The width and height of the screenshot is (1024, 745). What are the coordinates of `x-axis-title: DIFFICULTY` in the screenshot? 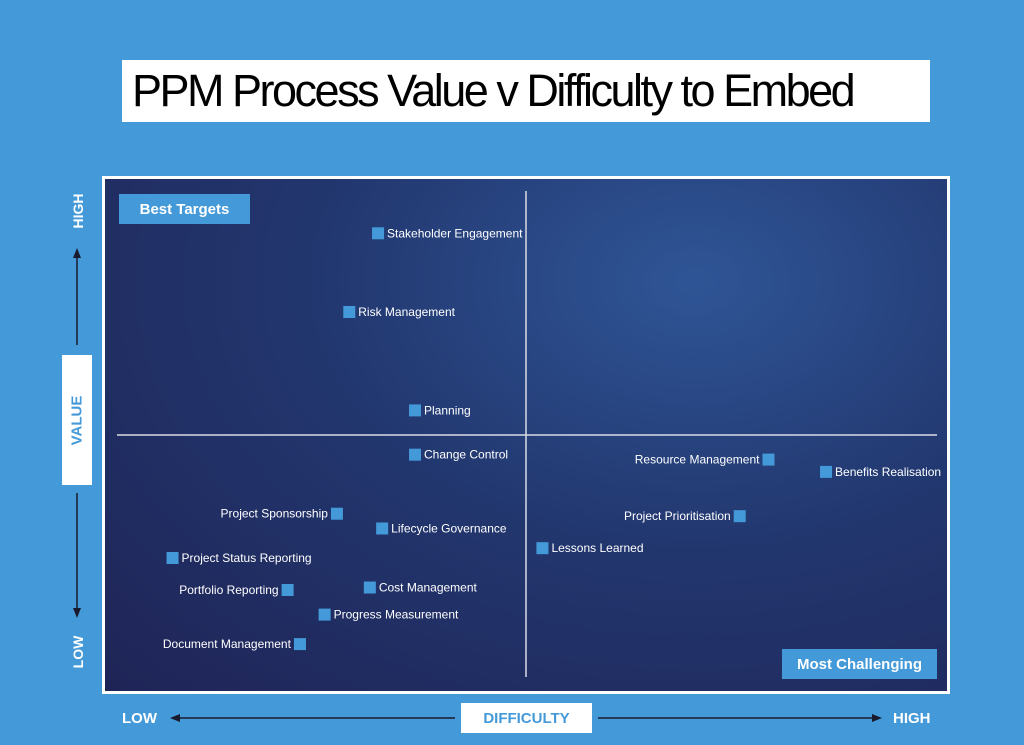 It's located at (526, 718).